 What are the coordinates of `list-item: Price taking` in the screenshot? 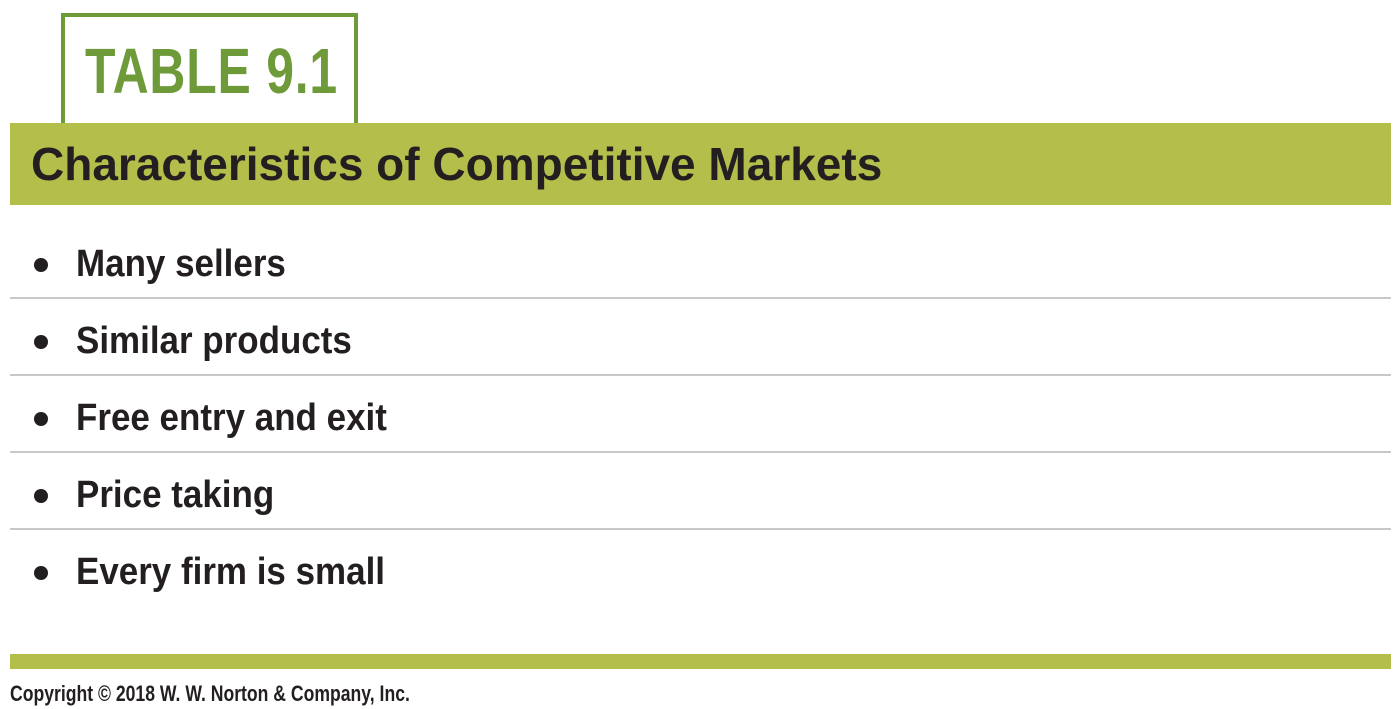 It's located at (700, 491).